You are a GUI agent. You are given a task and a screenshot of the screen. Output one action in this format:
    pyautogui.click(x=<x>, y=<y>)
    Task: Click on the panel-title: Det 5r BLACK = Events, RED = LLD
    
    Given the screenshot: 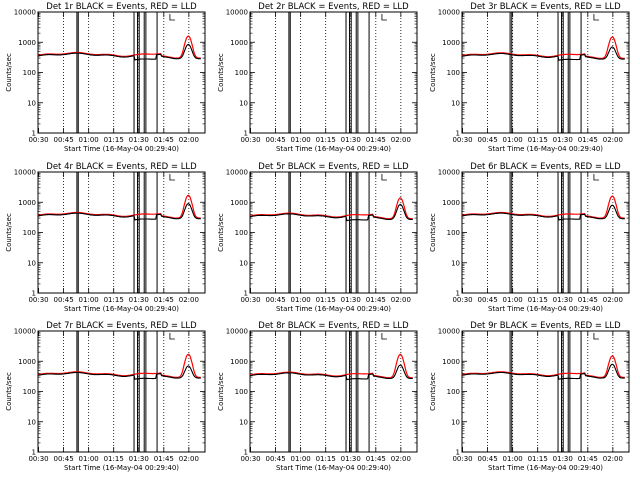 What is the action you would take?
    pyautogui.click(x=333, y=167)
    